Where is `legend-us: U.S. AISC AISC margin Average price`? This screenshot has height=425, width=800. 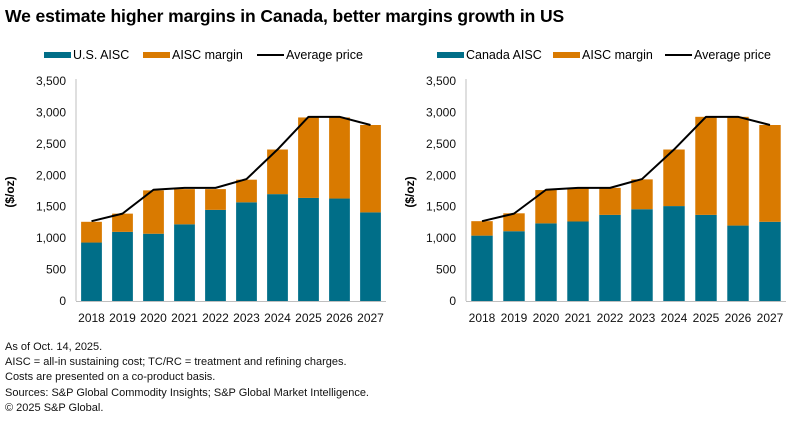 legend-us: U.S. AISC AISC margin Average price is located at coordinates (200, 55).